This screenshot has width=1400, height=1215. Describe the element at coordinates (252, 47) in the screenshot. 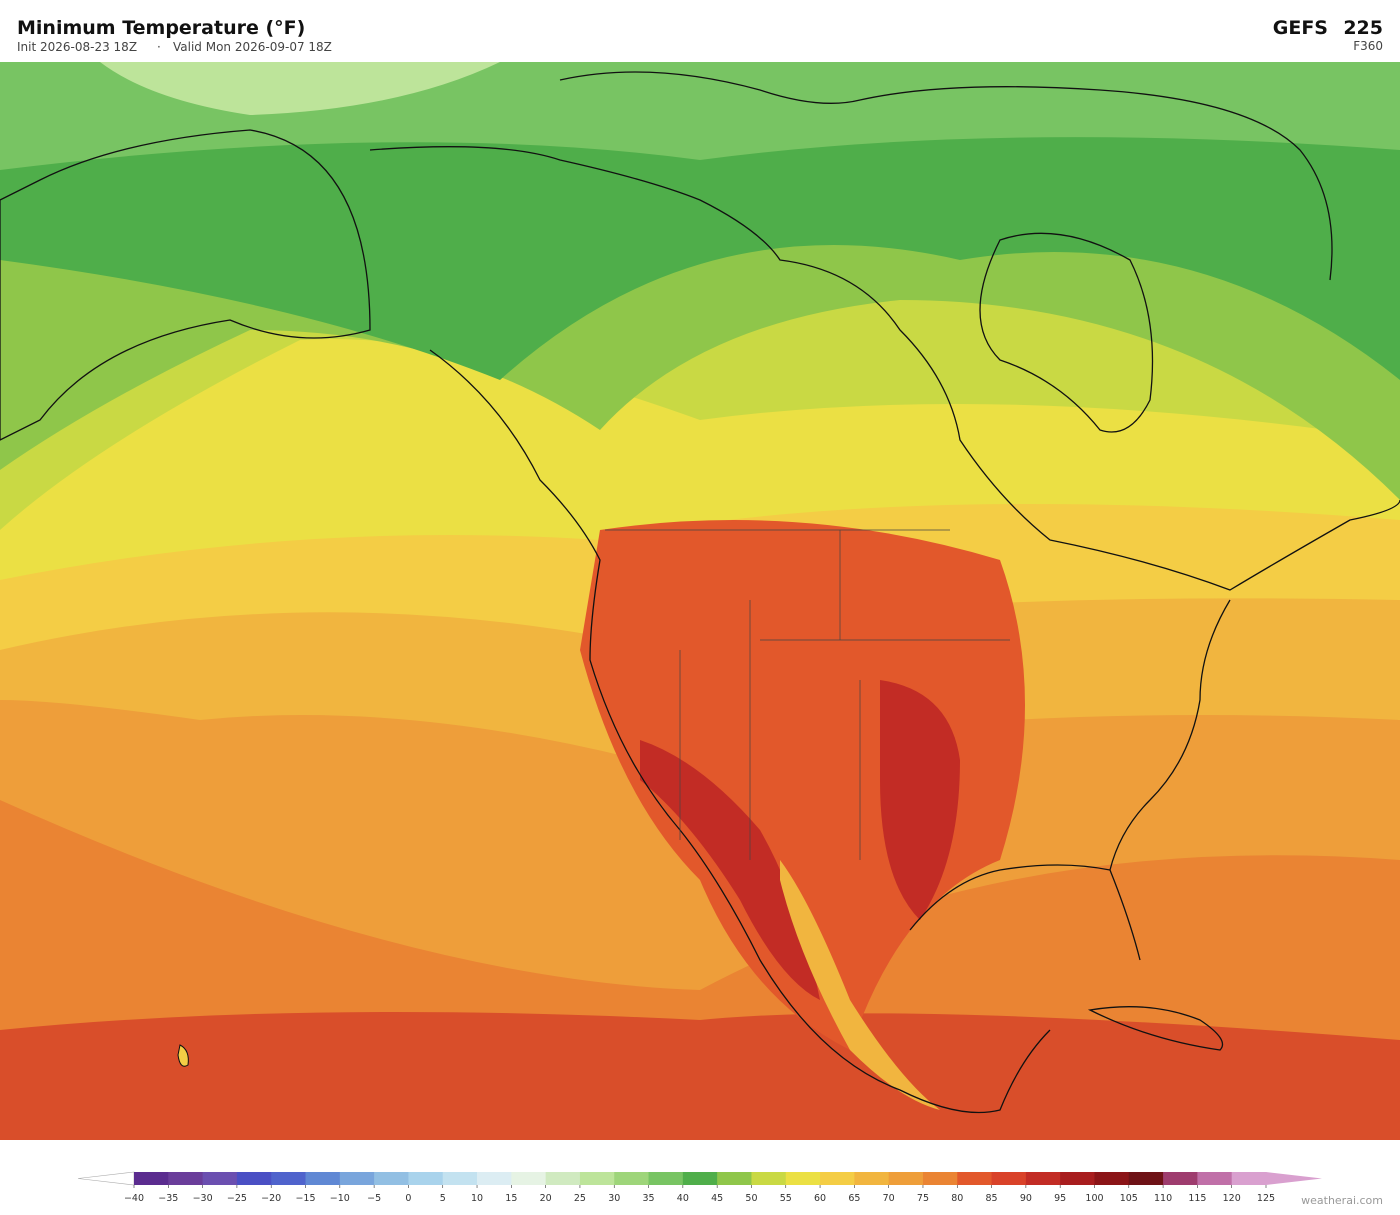

I see `valid-time: Valid Mon 2026-09-07 18Z` at that location.